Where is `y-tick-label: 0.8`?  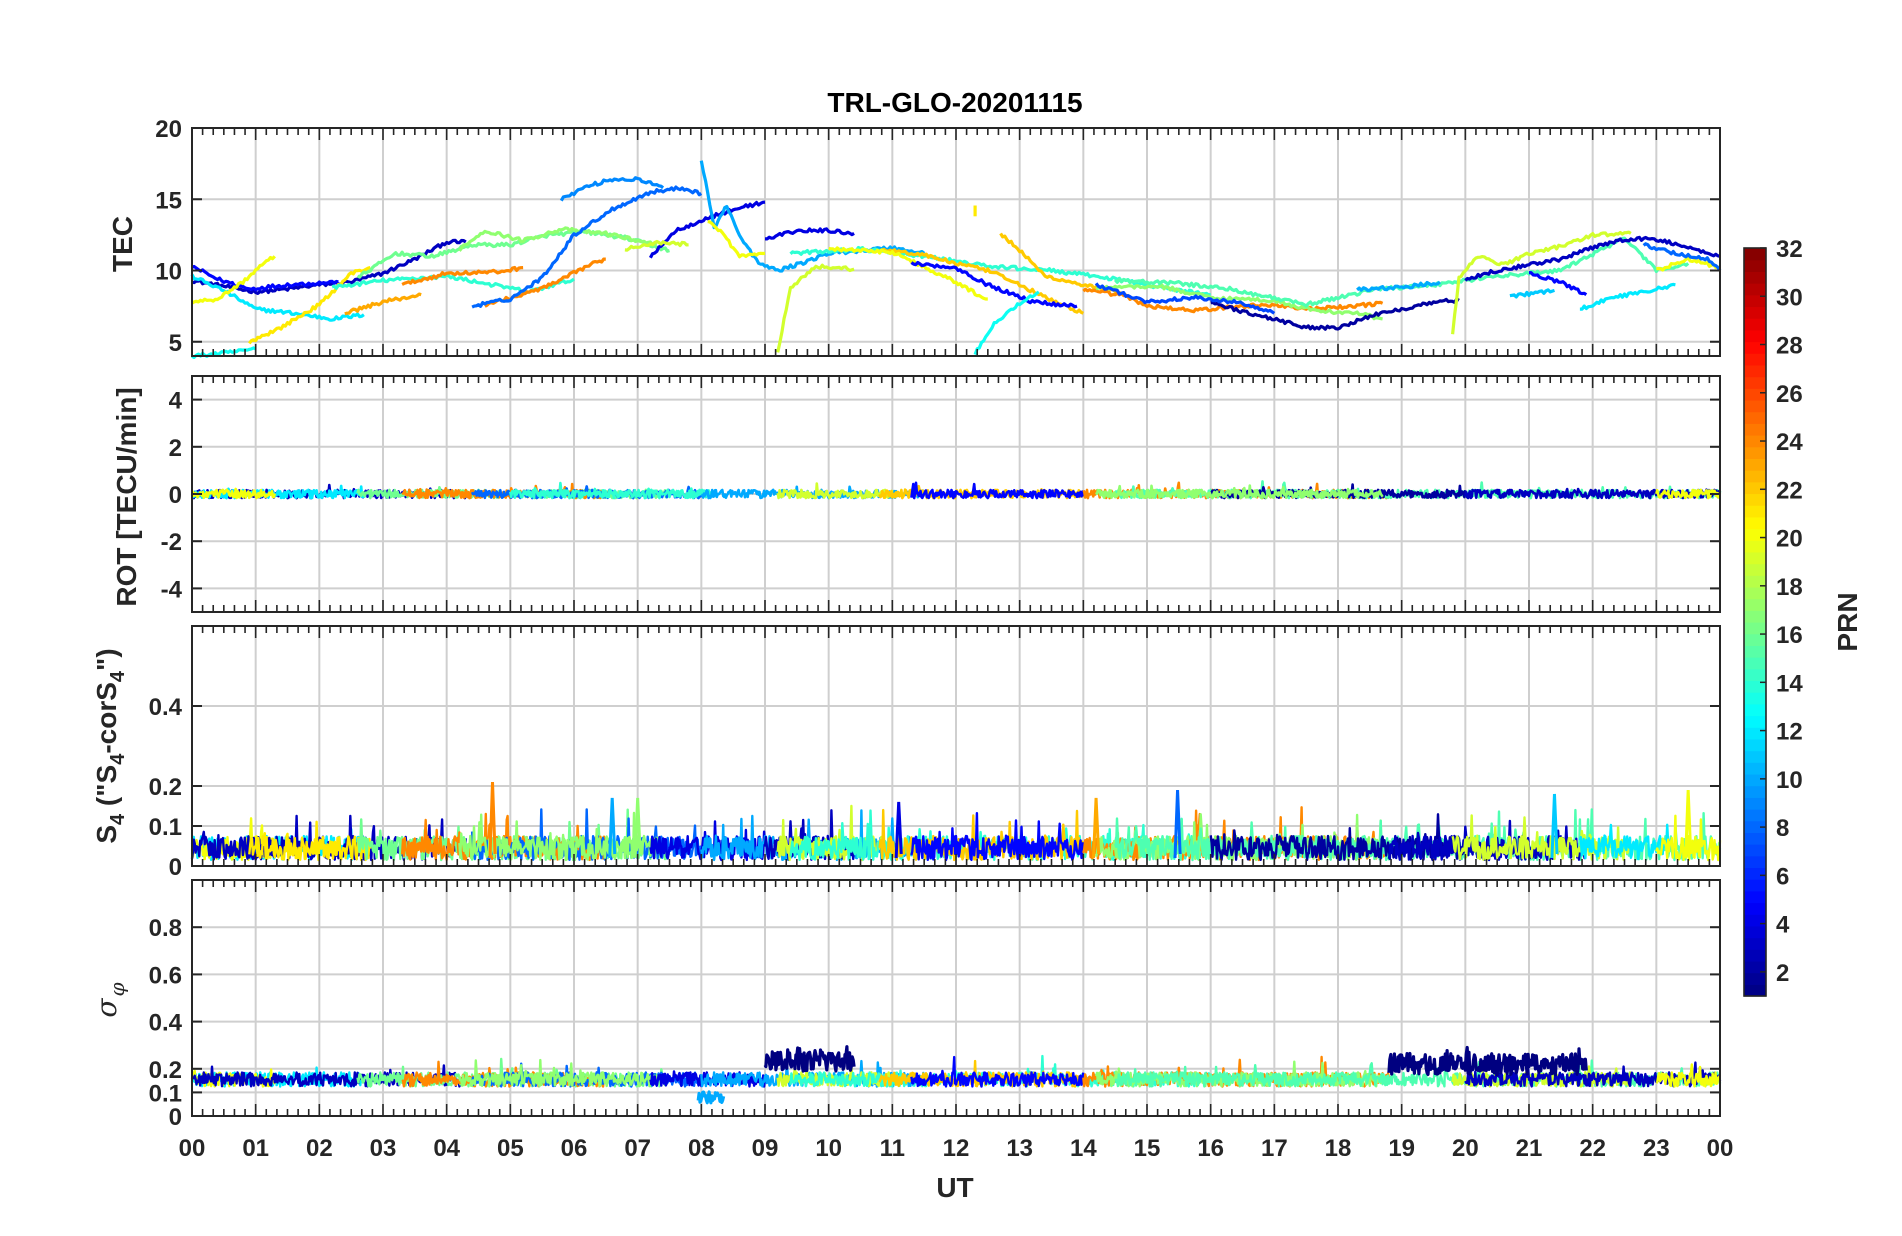 y-tick-label: 0.8 is located at coordinates (165, 928).